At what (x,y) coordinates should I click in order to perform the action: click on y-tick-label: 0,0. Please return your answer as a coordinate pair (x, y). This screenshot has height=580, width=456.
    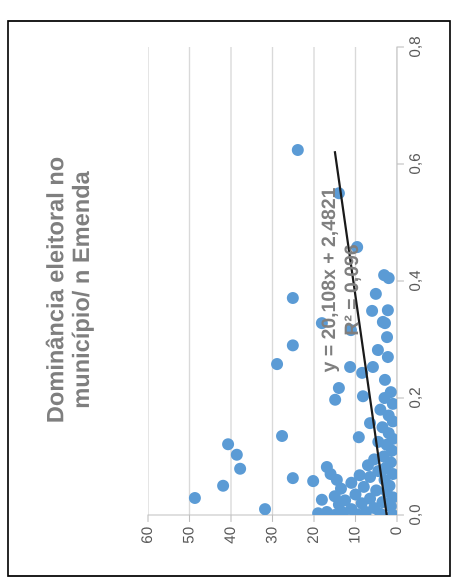
    Looking at the image, I should click on (415, 515).